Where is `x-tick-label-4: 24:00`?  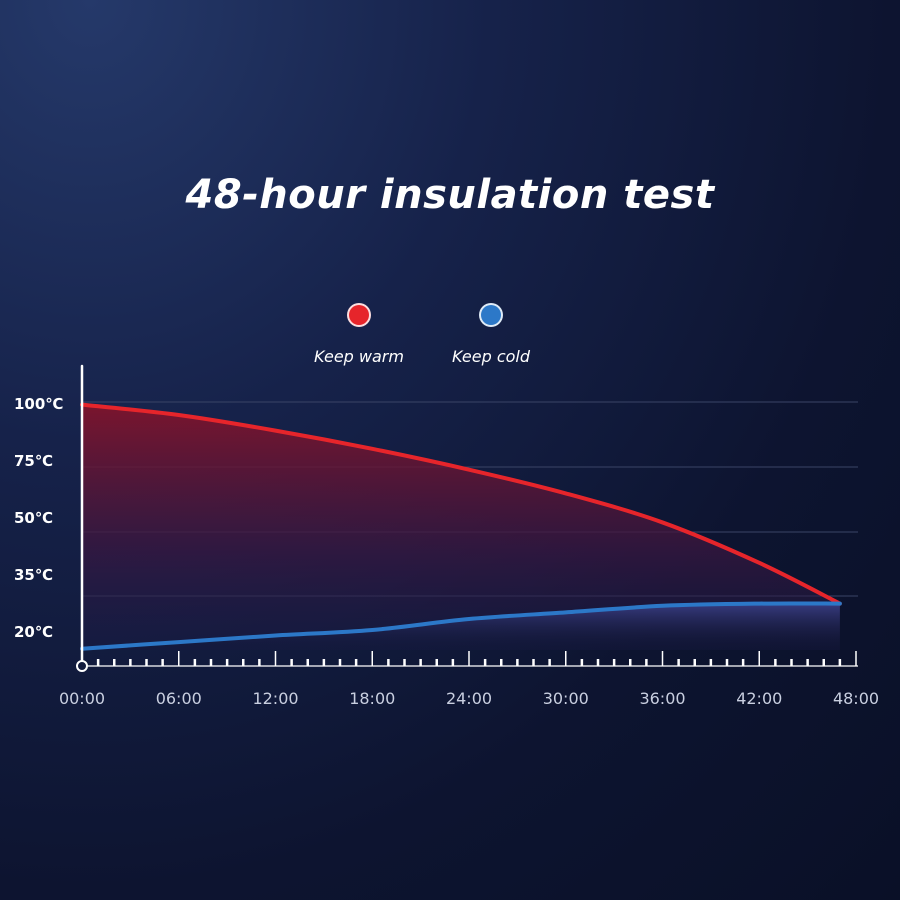
x-tick-label-4: 24:00 is located at coordinates (469, 698).